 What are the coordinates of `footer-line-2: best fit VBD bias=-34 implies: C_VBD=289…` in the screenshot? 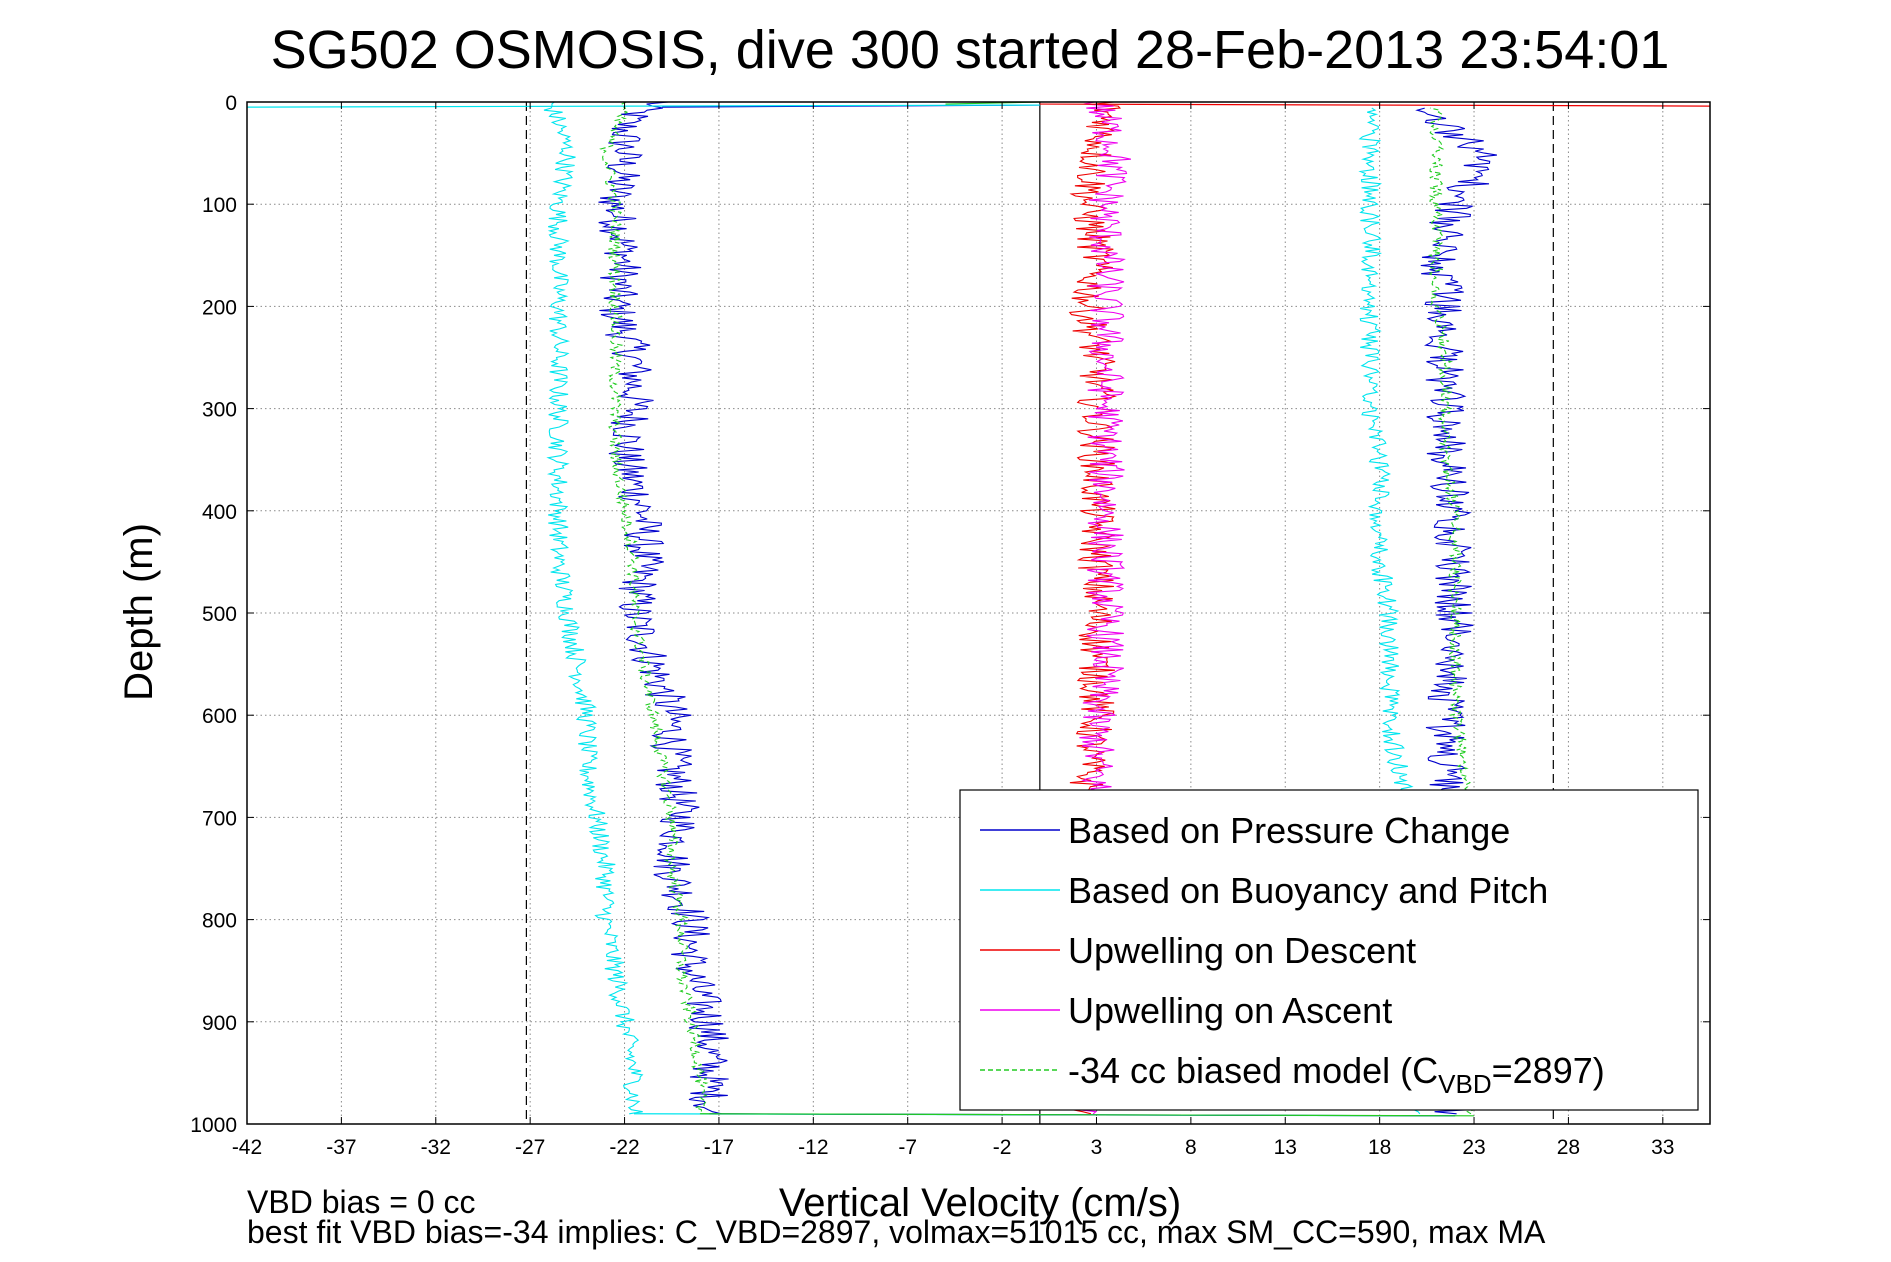 It's located at (896, 1232).